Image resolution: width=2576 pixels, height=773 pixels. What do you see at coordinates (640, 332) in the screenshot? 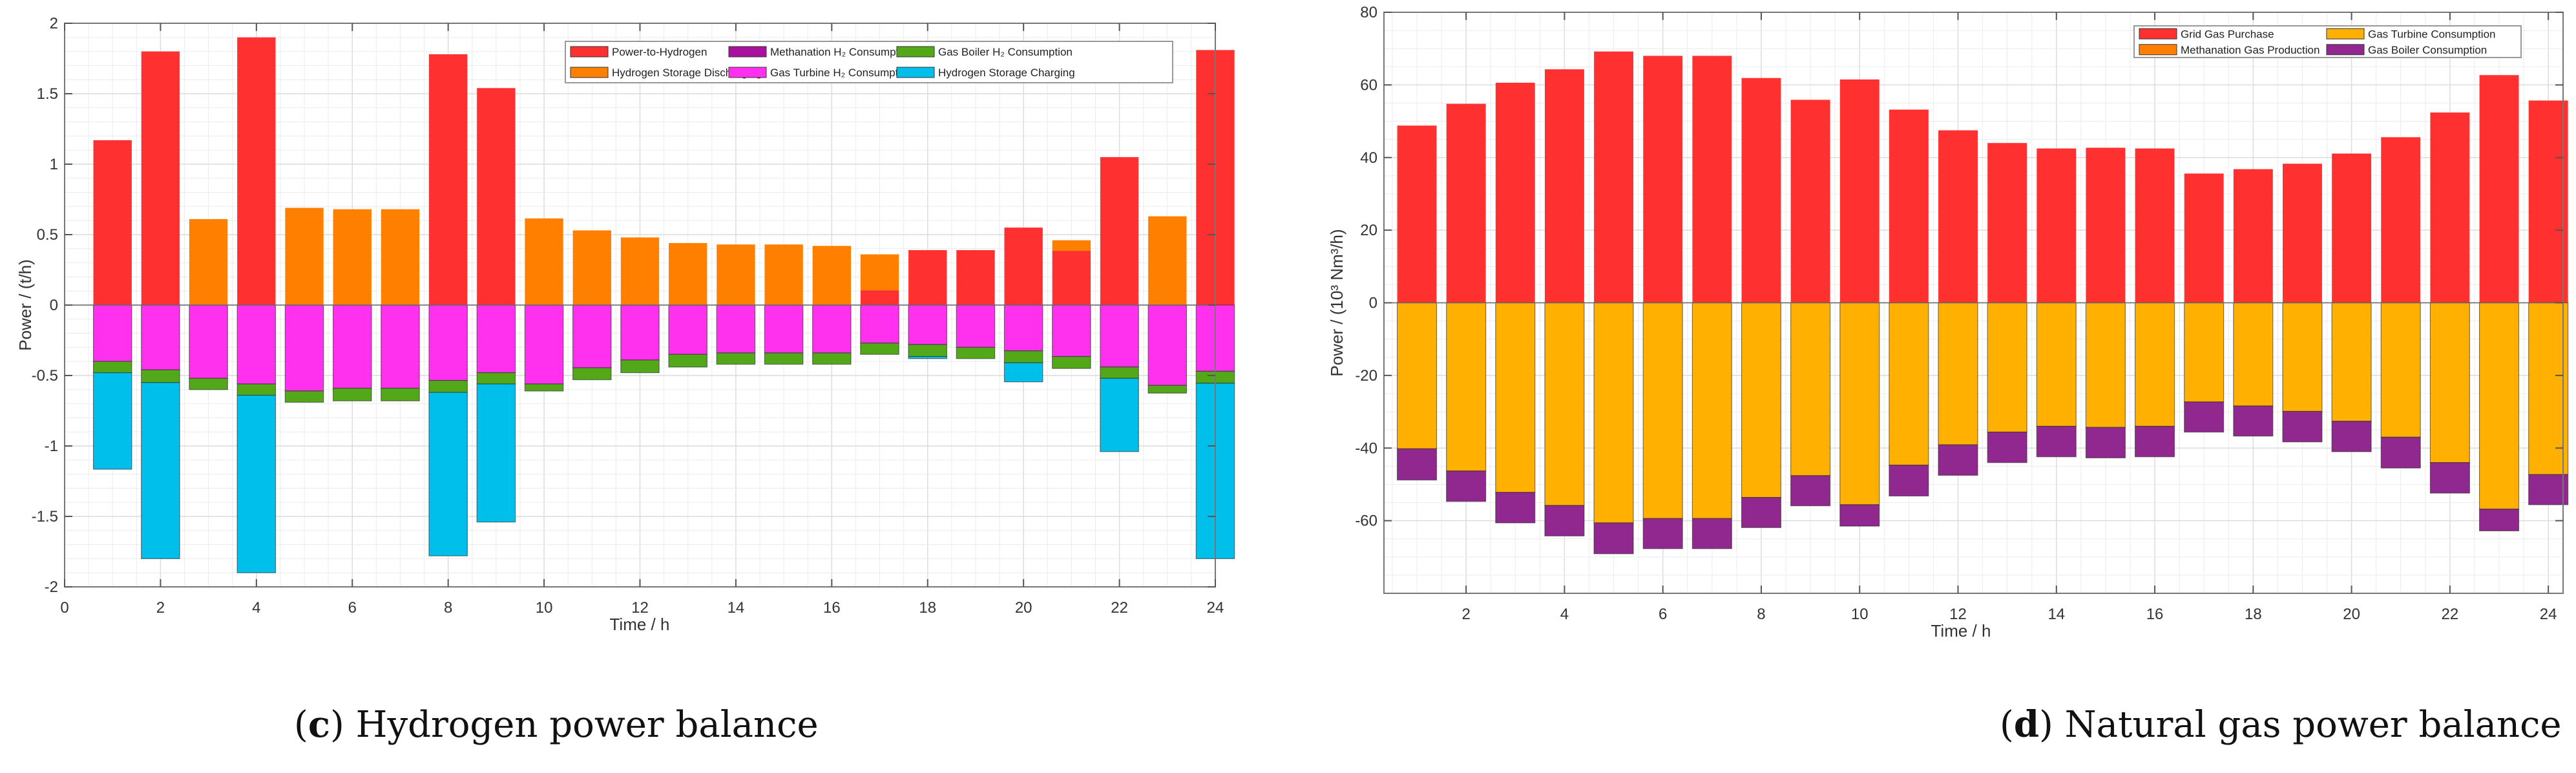
I see `bar-segment-gas-turbine-h-consumption-t12` at bounding box center [640, 332].